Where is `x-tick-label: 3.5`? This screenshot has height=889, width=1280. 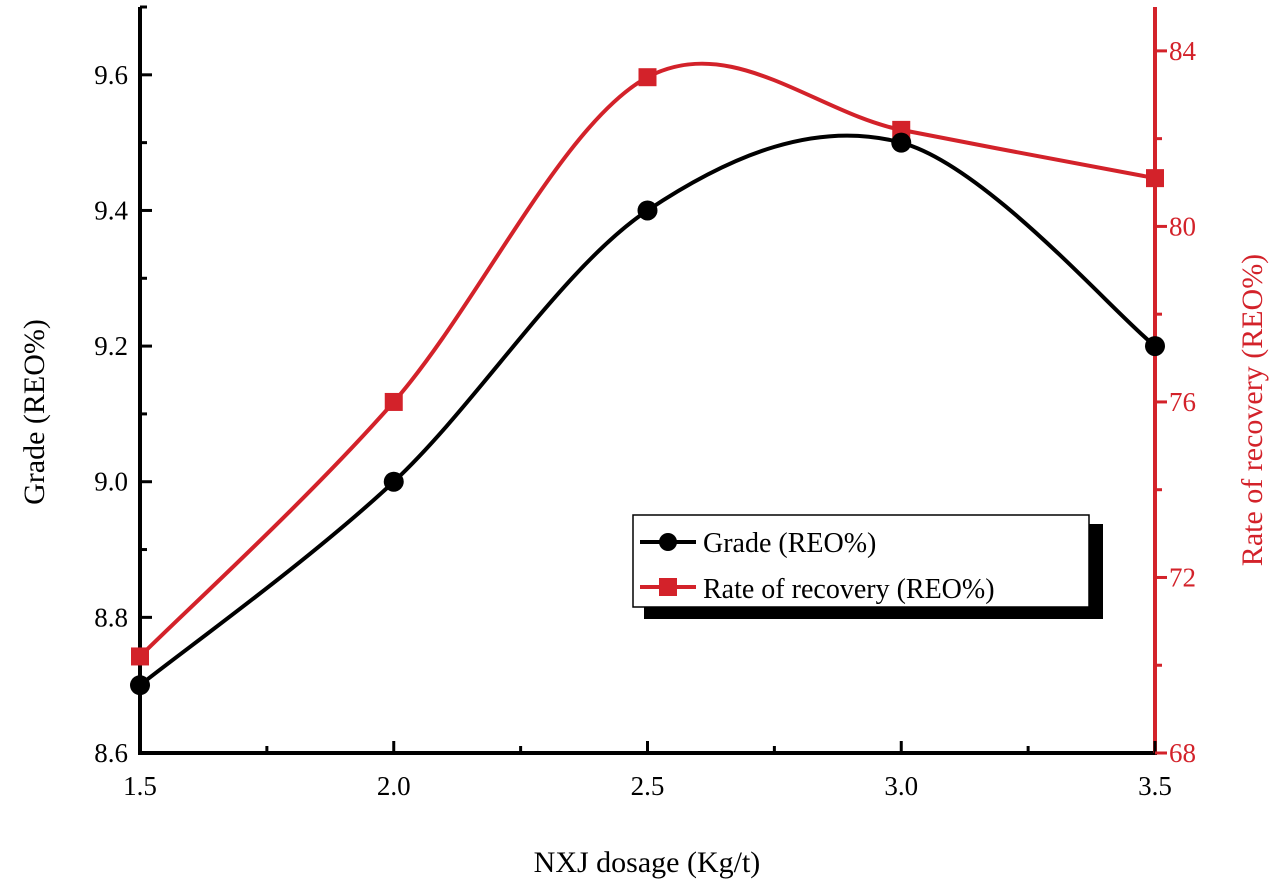 x-tick-label: 3.5 is located at coordinates (1155, 786).